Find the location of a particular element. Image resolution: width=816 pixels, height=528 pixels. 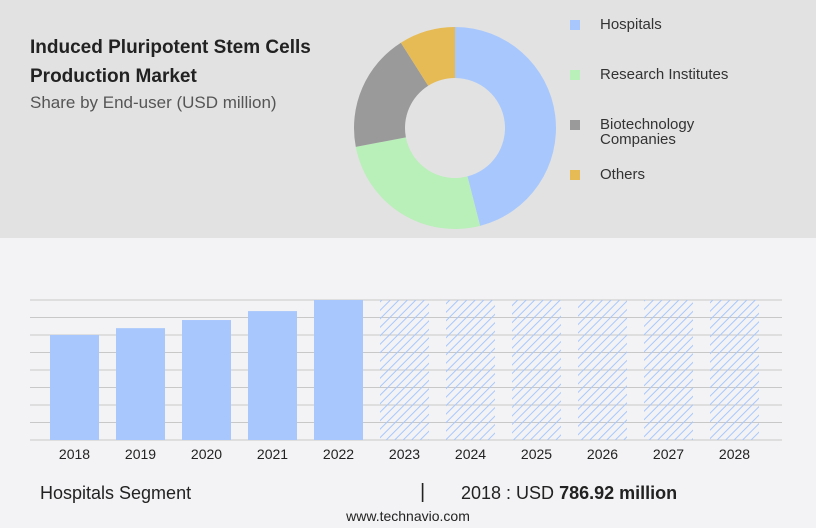

legend-label: Others is located at coordinates (623, 174).